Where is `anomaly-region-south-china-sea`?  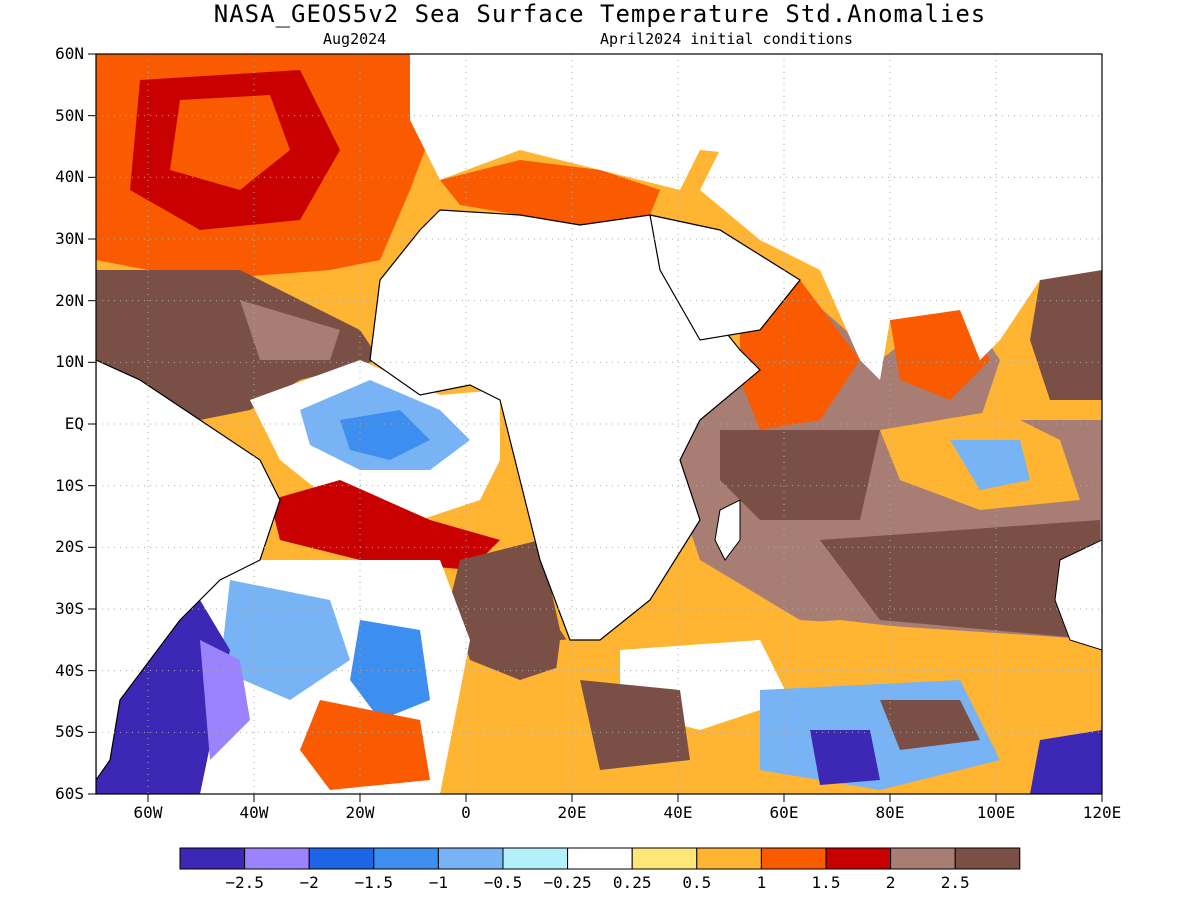 anomaly-region-south-china-sea is located at coordinates (1066, 335).